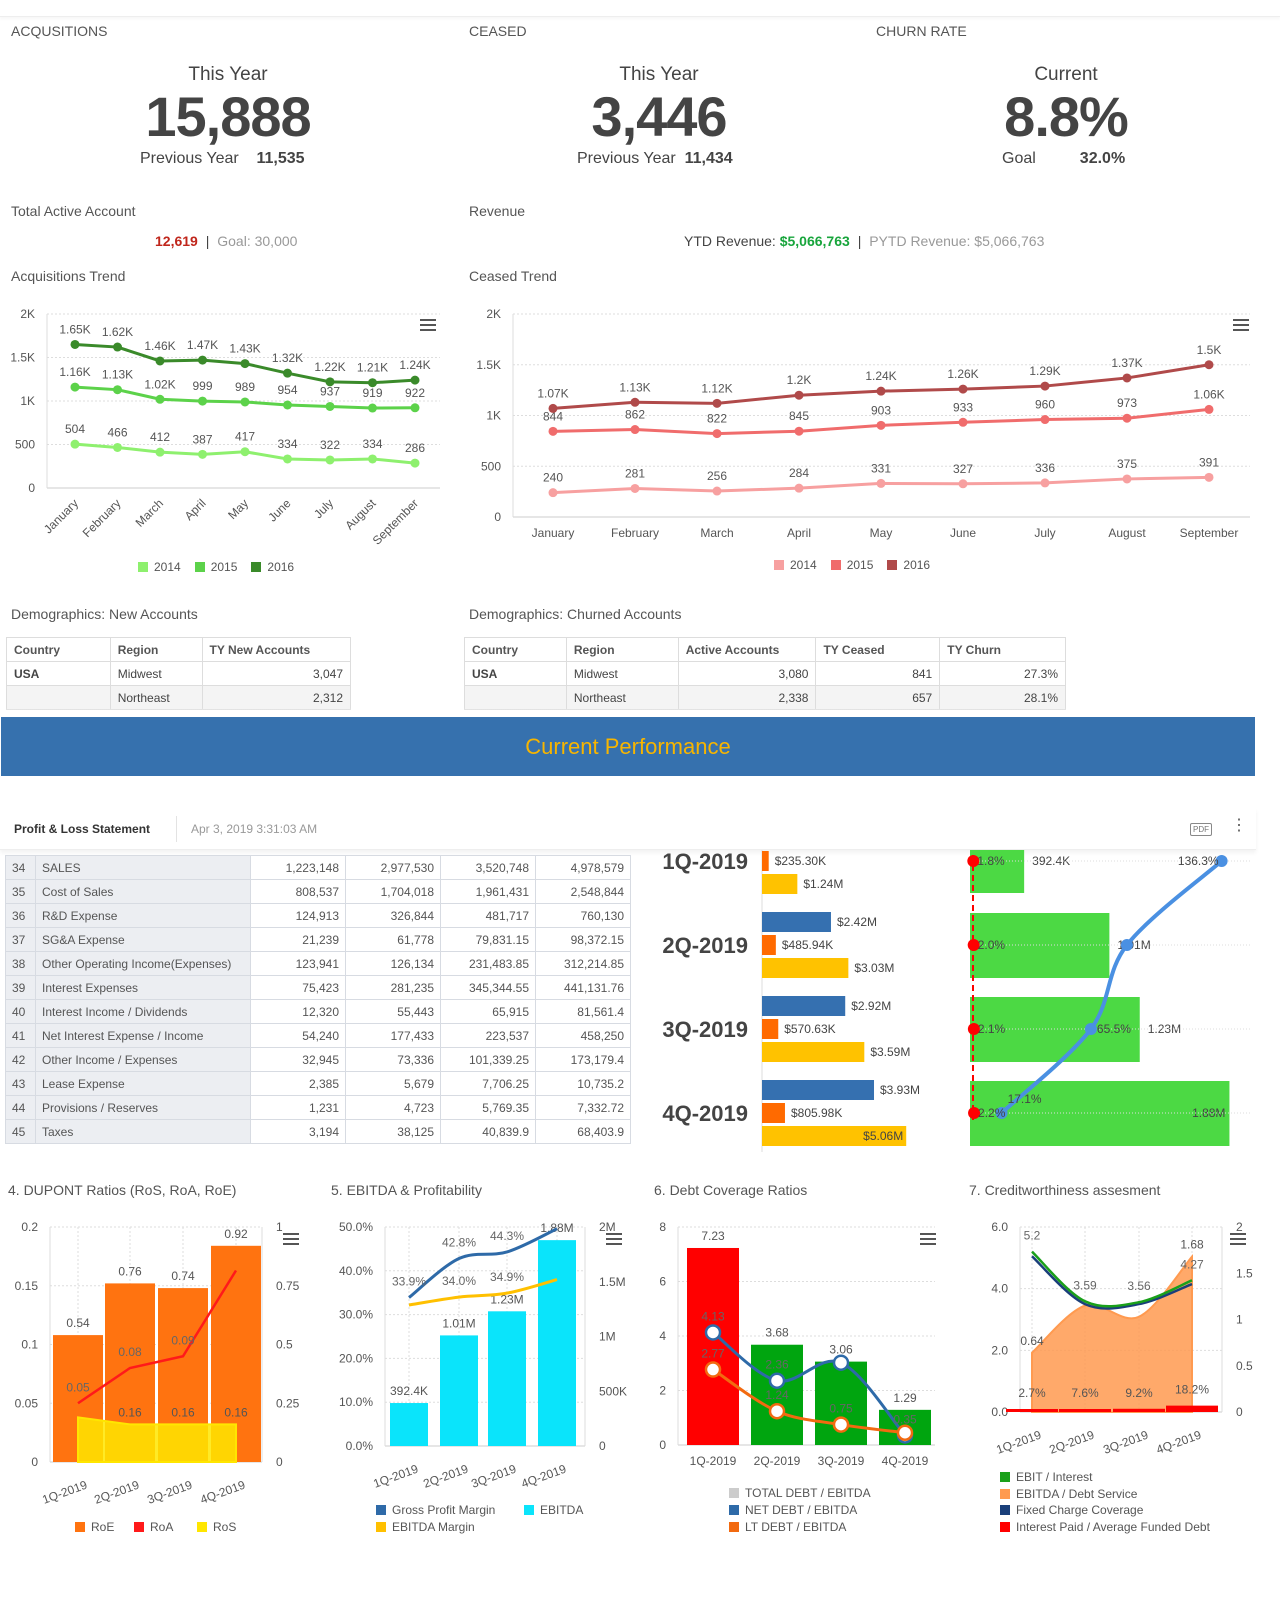 The width and height of the screenshot is (1280, 1600). I want to click on value-cell: 54,240, so click(298, 1035).